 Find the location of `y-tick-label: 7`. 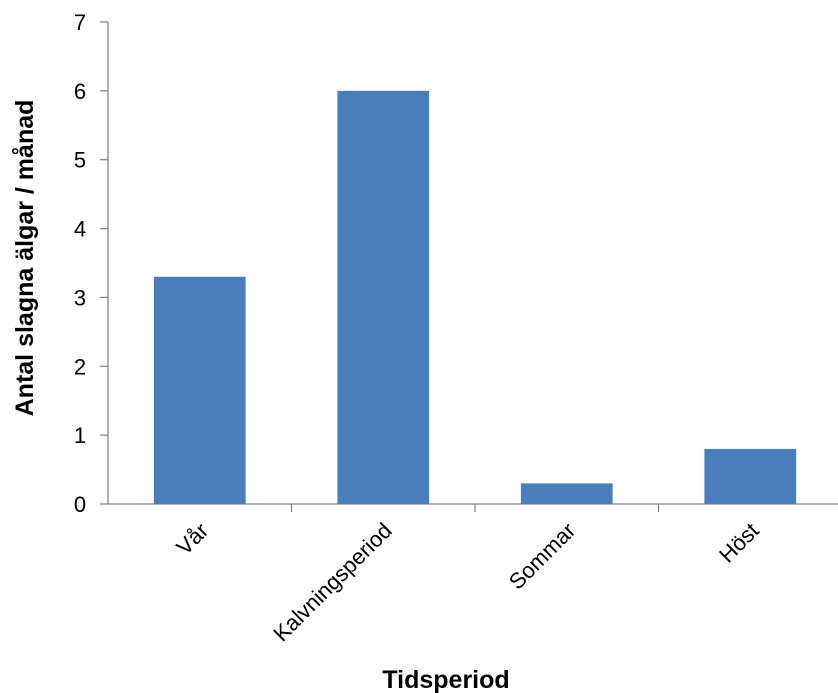

y-tick-label: 7 is located at coordinates (80, 22).